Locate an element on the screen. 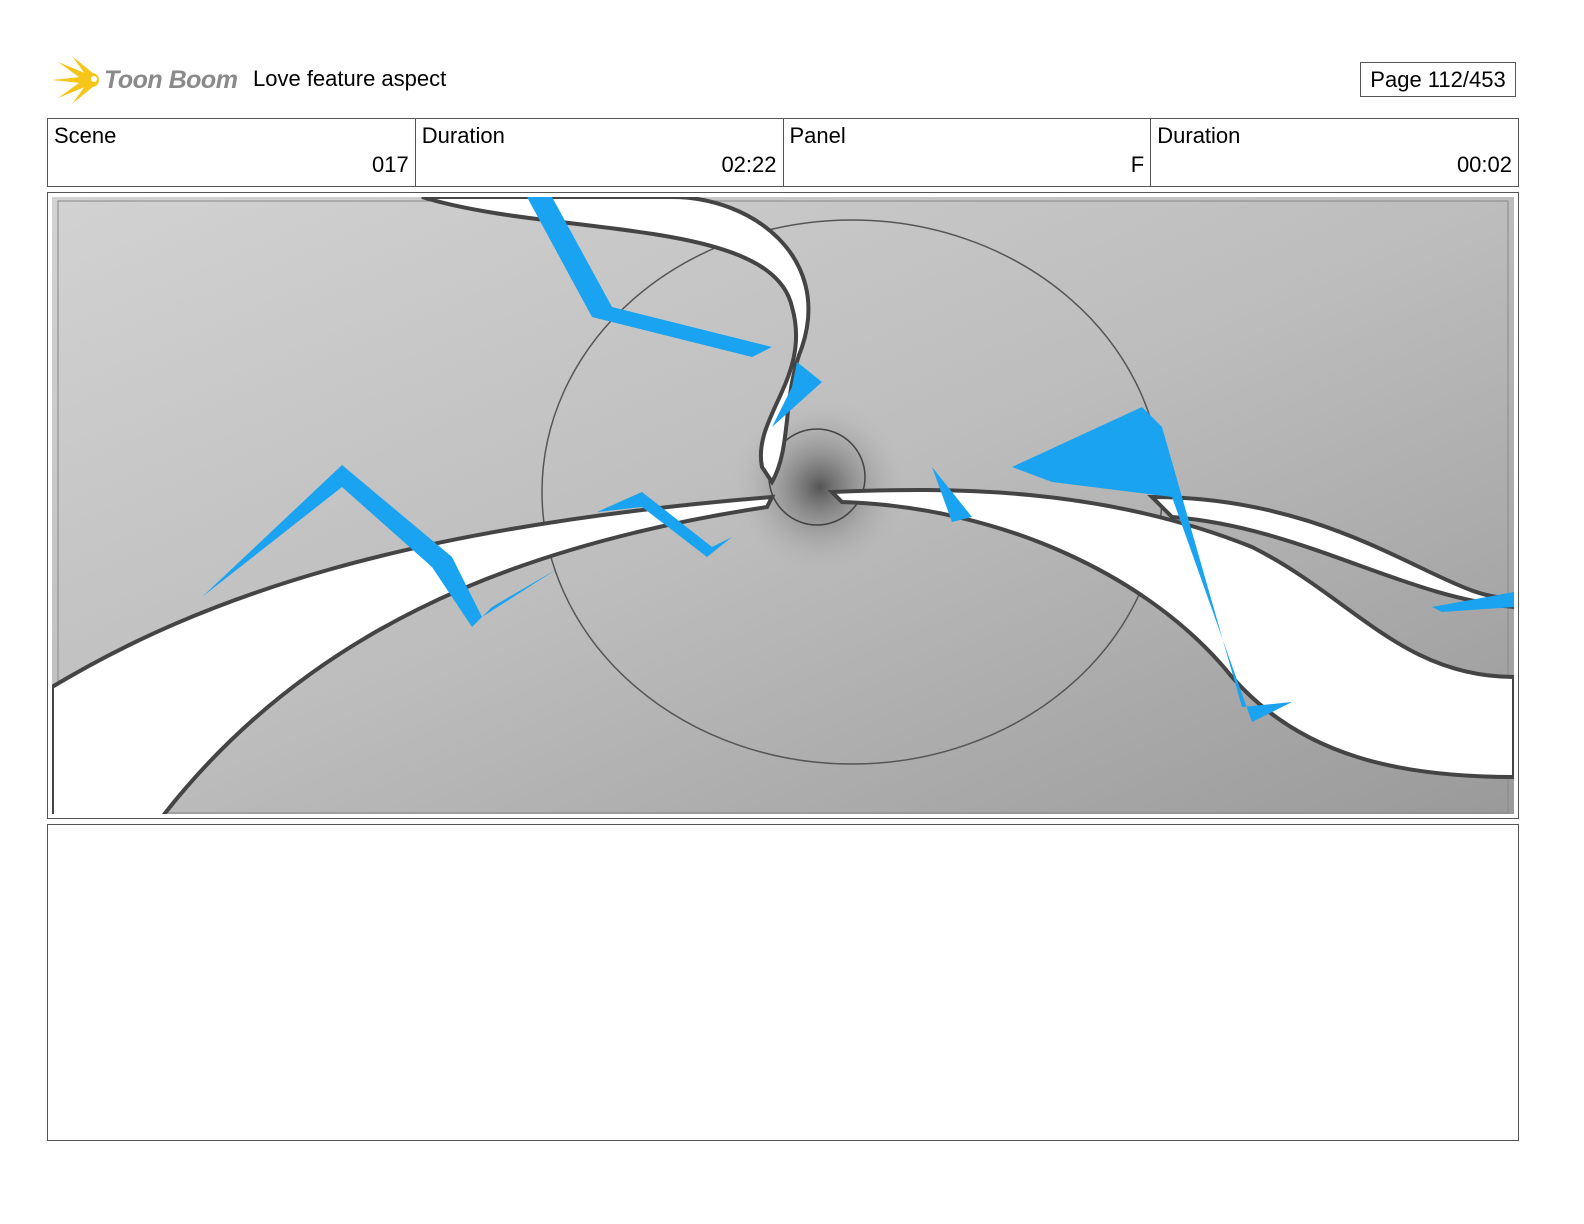 The width and height of the screenshot is (1584, 1224). scene-duration-cell: Duration 02:22 is located at coordinates (600, 152).